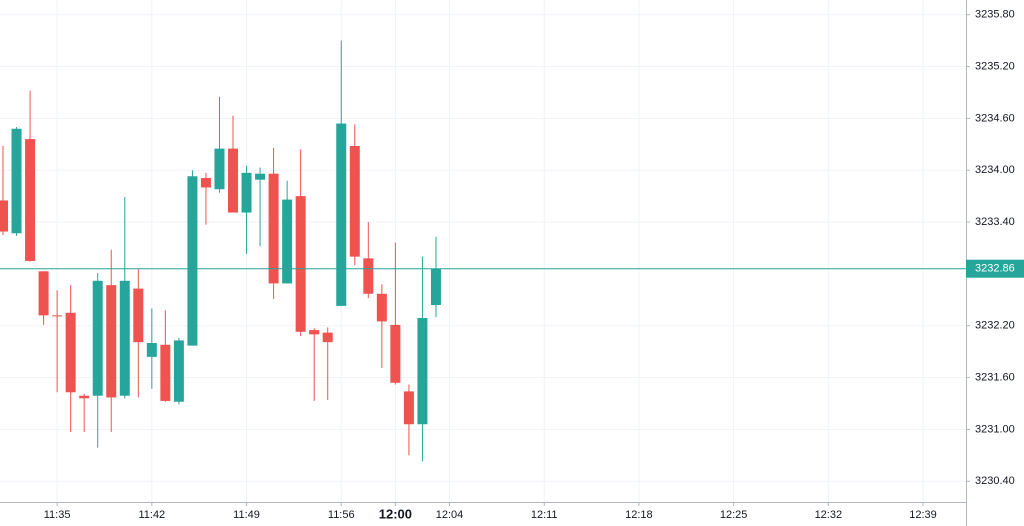 This screenshot has height=526, width=1024. What do you see at coordinates (995, 429) in the screenshot?
I see `y-tick-label: 3231.00` at bounding box center [995, 429].